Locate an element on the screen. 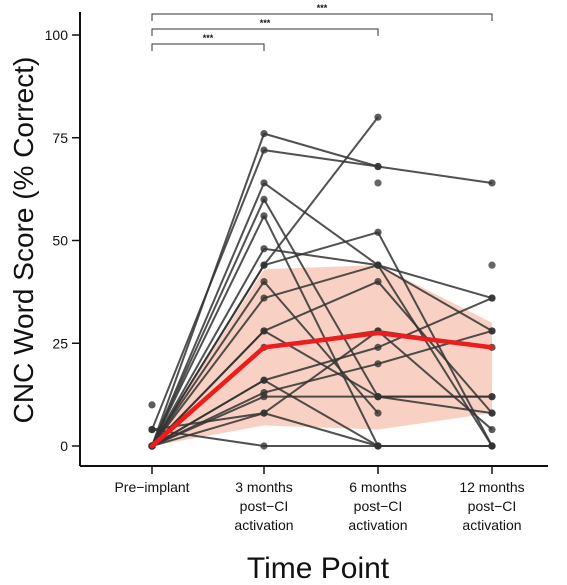 The image size is (567, 585). x-axis-title: Time Point is located at coordinates (318, 568).